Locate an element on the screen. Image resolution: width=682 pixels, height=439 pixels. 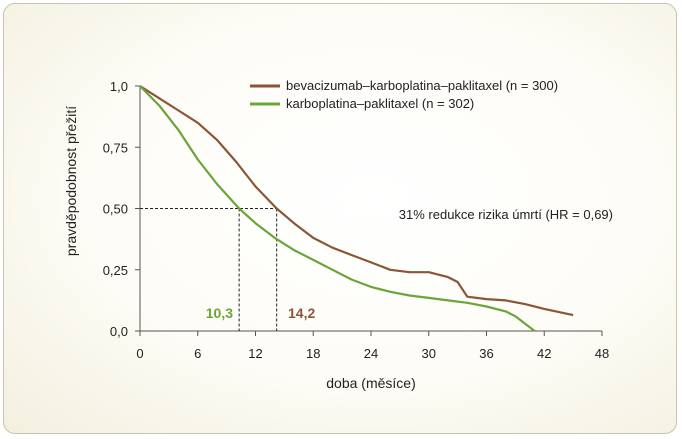
y-tick-label: 0,50 is located at coordinates (115, 209).